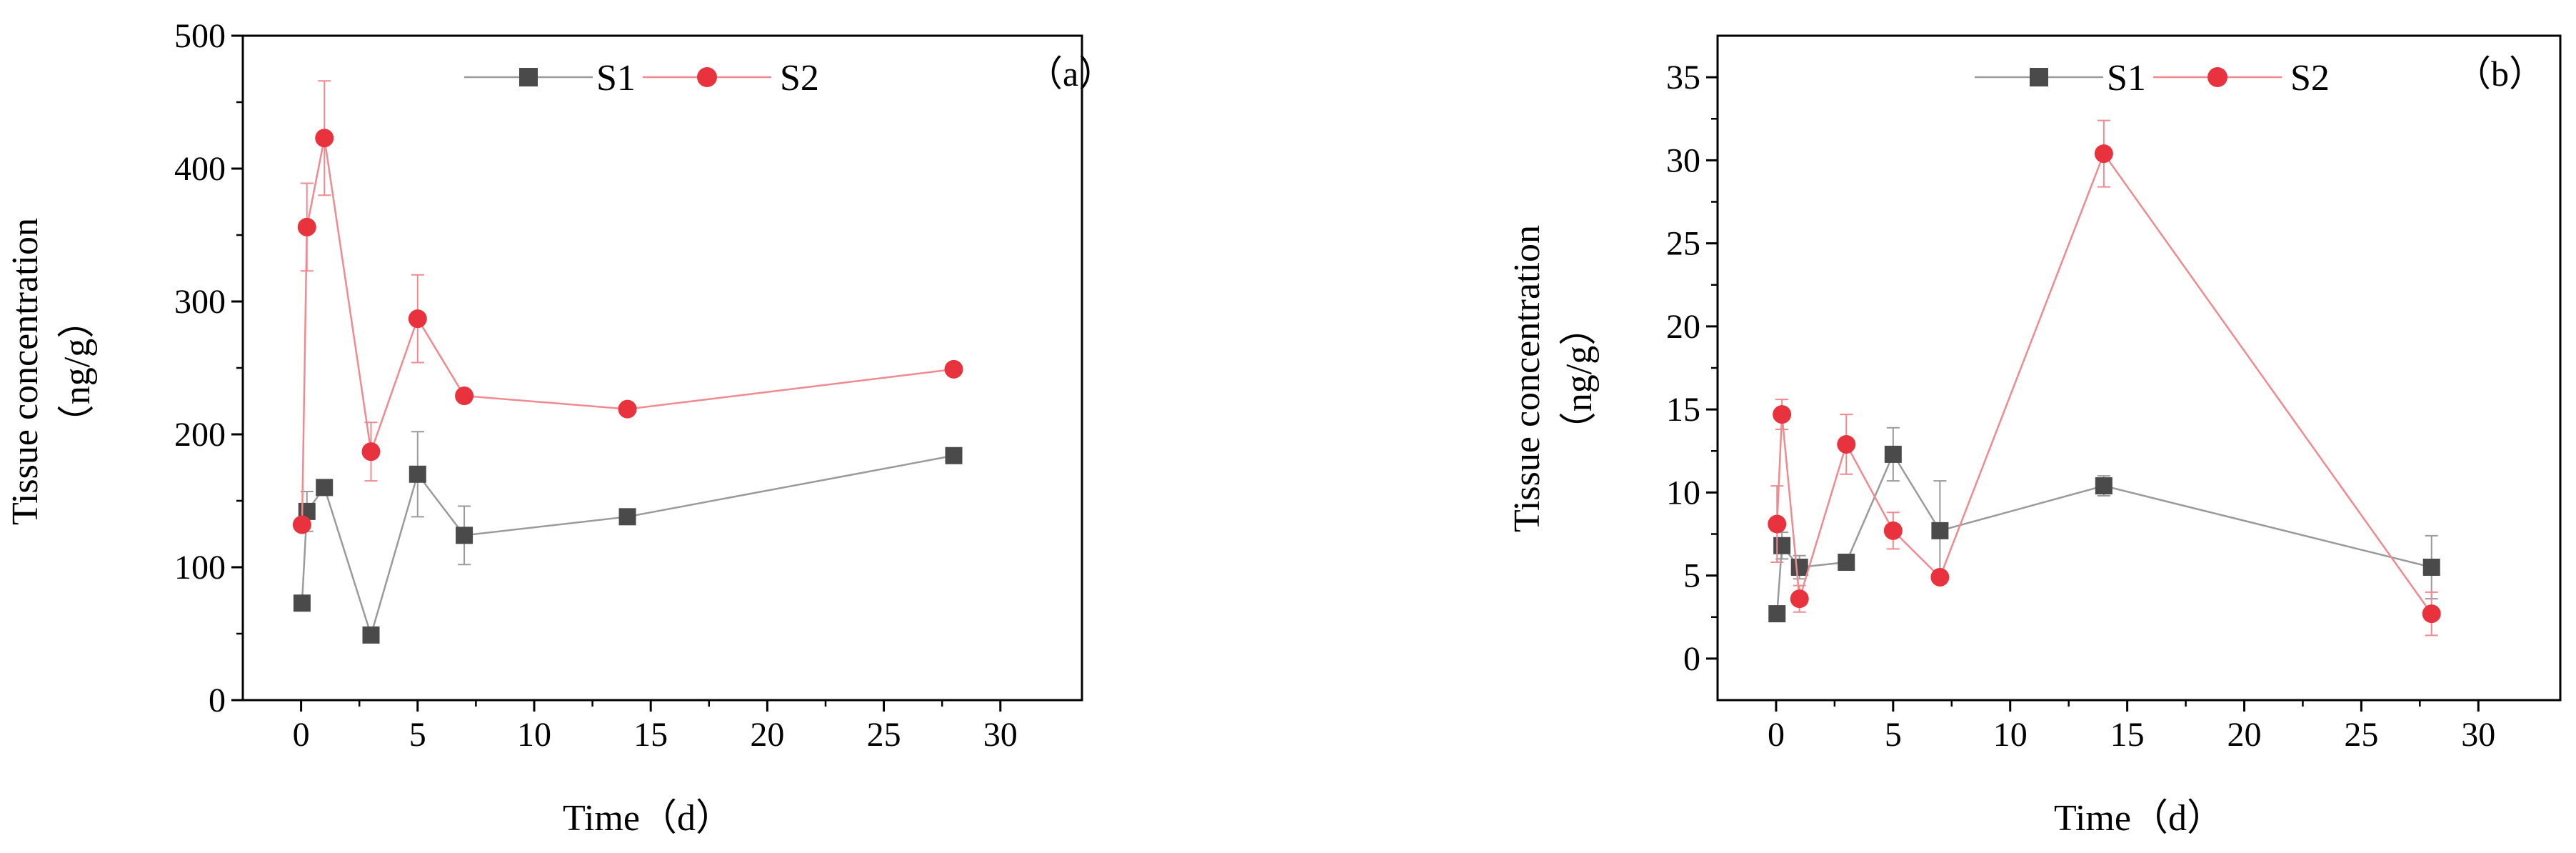 Image resolution: width=2576 pixels, height=853 pixels. What do you see at coordinates (534, 735) in the screenshot?
I see `panel-a-x-tick-label-2: 10` at bounding box center [534, 735].